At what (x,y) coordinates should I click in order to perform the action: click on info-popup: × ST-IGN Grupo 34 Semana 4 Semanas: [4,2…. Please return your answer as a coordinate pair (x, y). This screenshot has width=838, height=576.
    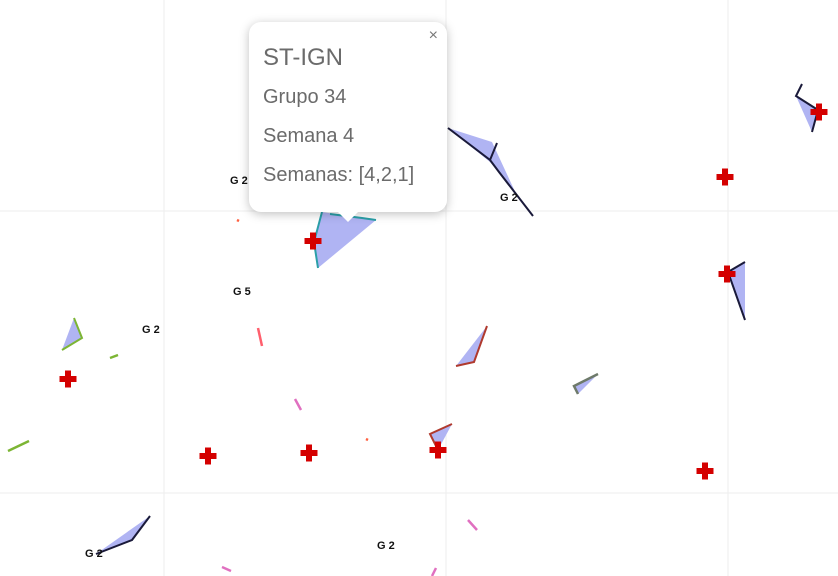
    Looking at the image, I should click on (348, 122).